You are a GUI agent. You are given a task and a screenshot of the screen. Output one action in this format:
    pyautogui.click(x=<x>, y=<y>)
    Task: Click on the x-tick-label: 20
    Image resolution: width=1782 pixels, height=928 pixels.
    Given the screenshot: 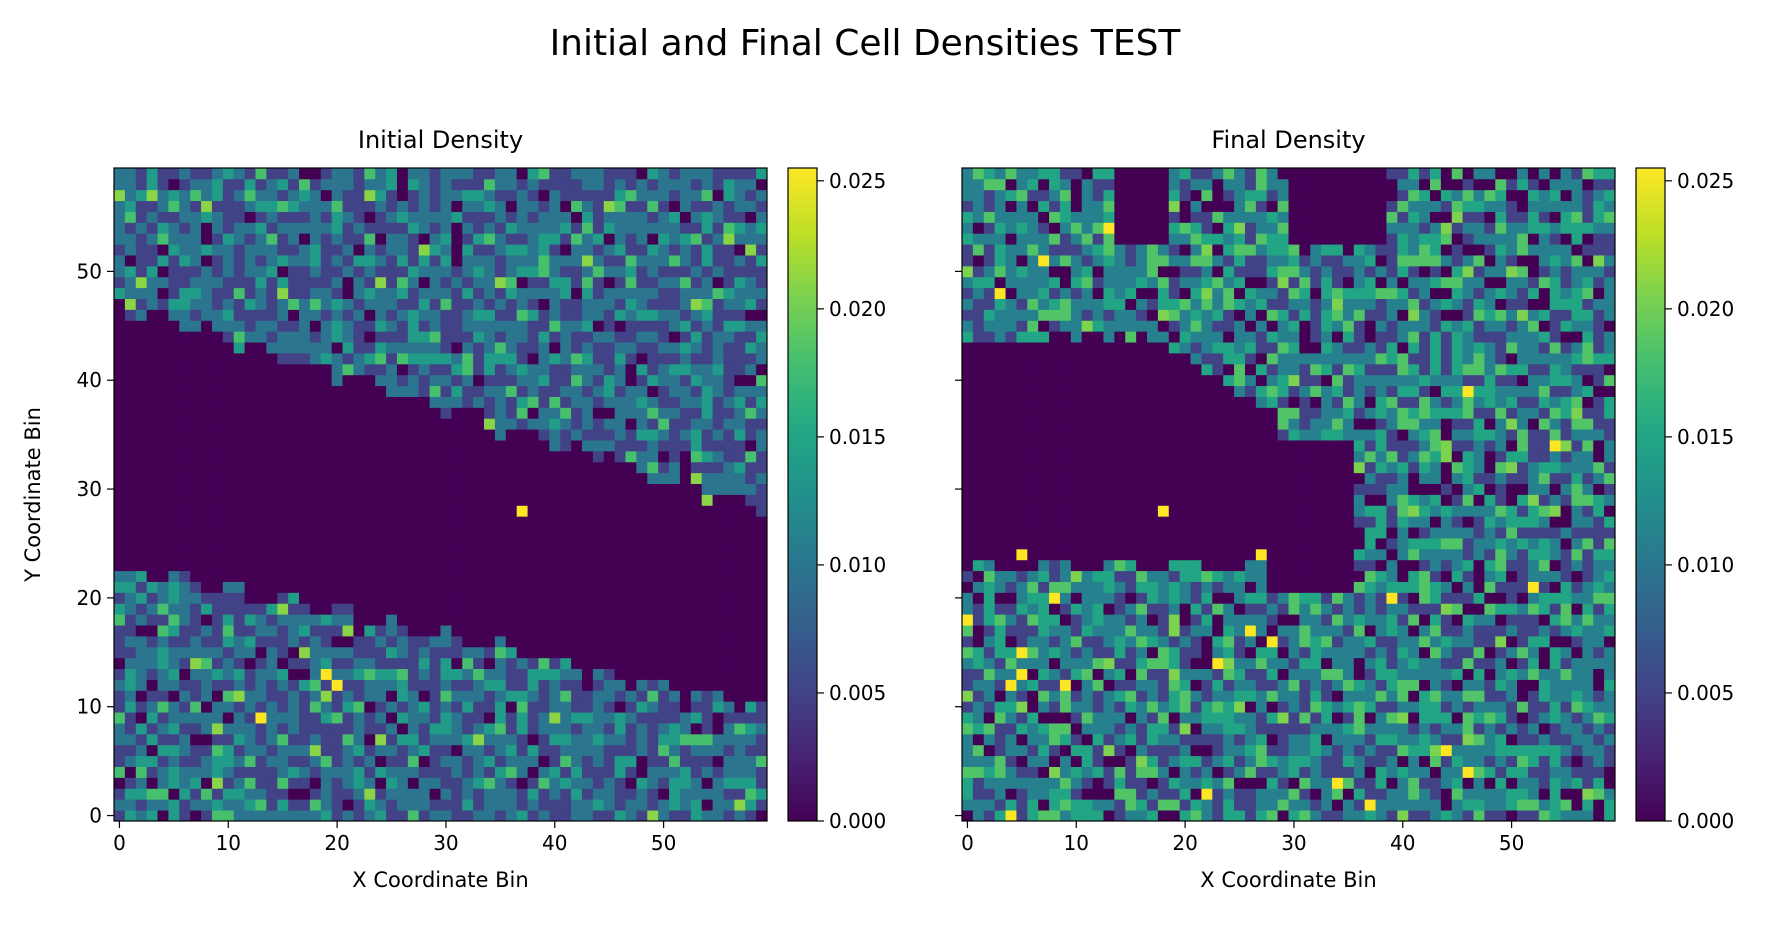 What is the action you would take?
    pyautogui.click(x=336, y=843)
    